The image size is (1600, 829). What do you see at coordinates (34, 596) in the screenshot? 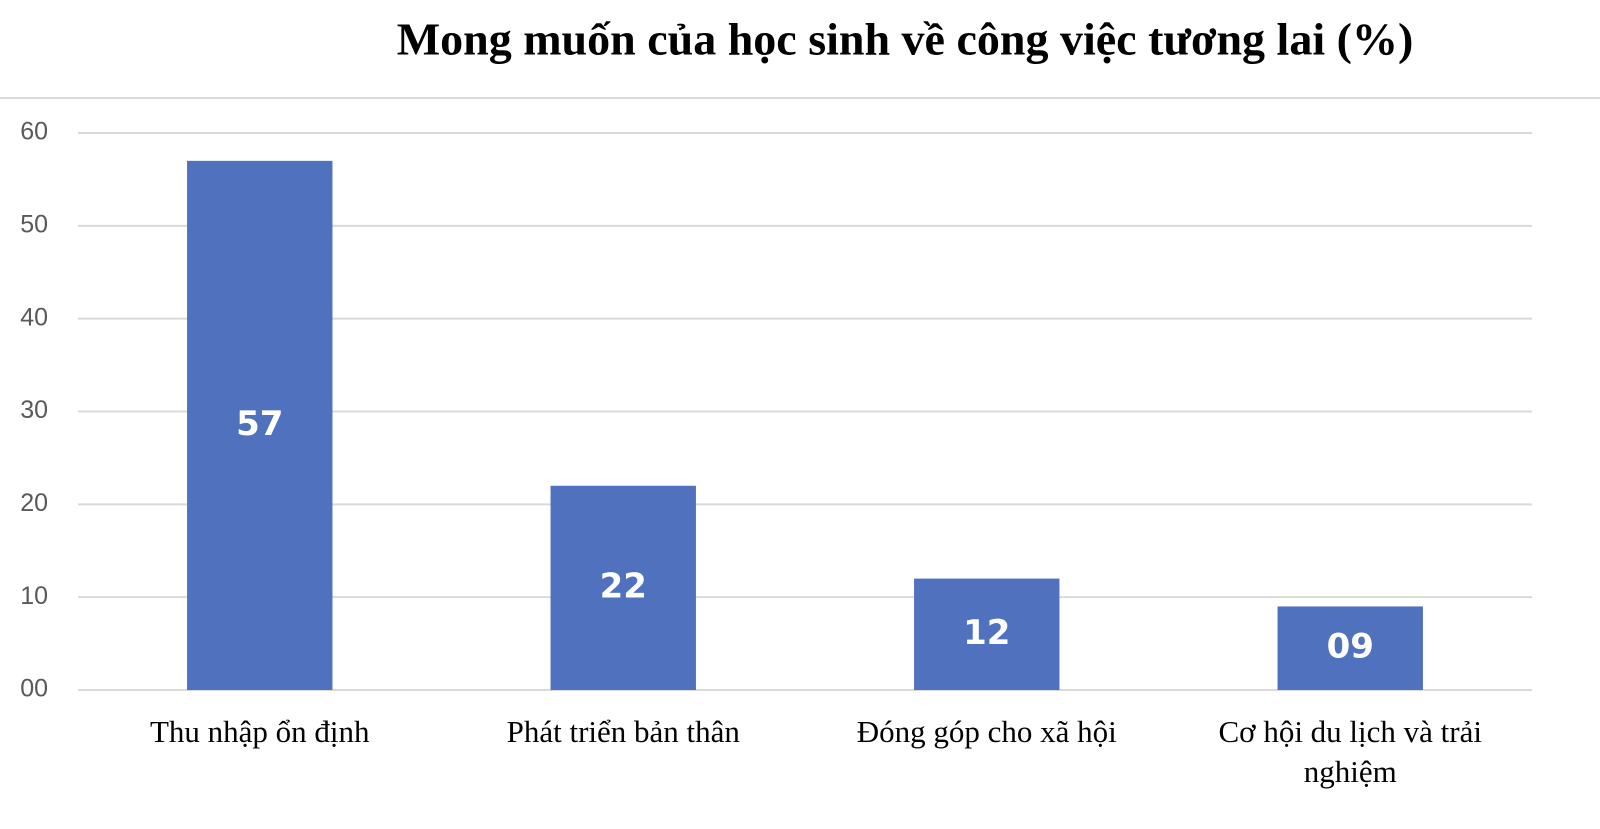
I see `y-tick-label: 10` at bounding box center [34, 596].